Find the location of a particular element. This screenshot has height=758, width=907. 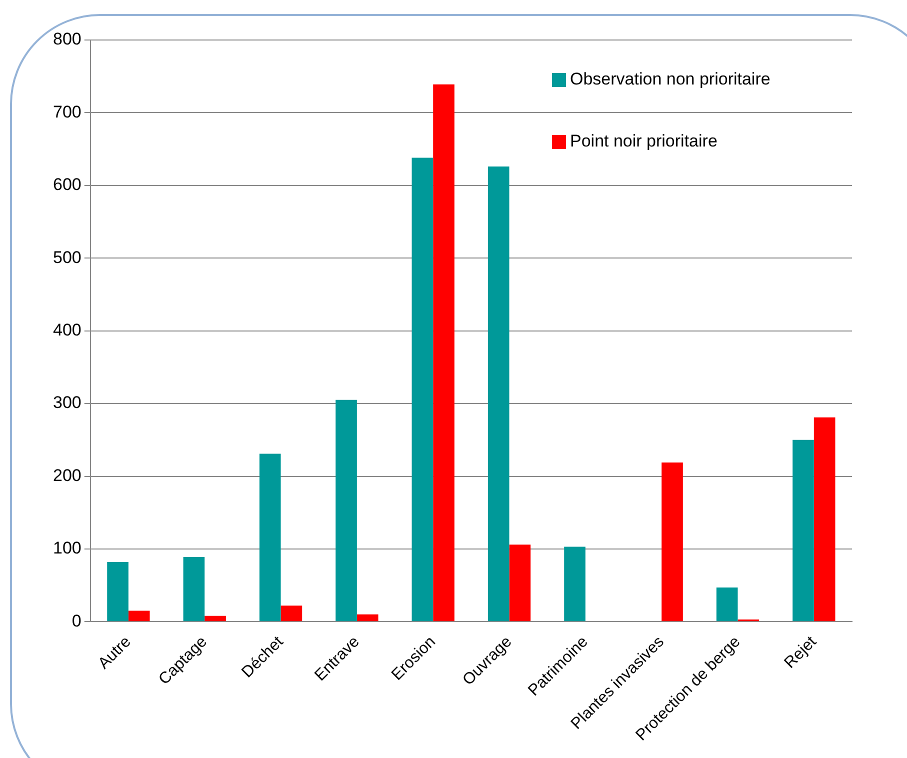

legend-label: Observation non prioritaire is located at coordinates (670, 79).